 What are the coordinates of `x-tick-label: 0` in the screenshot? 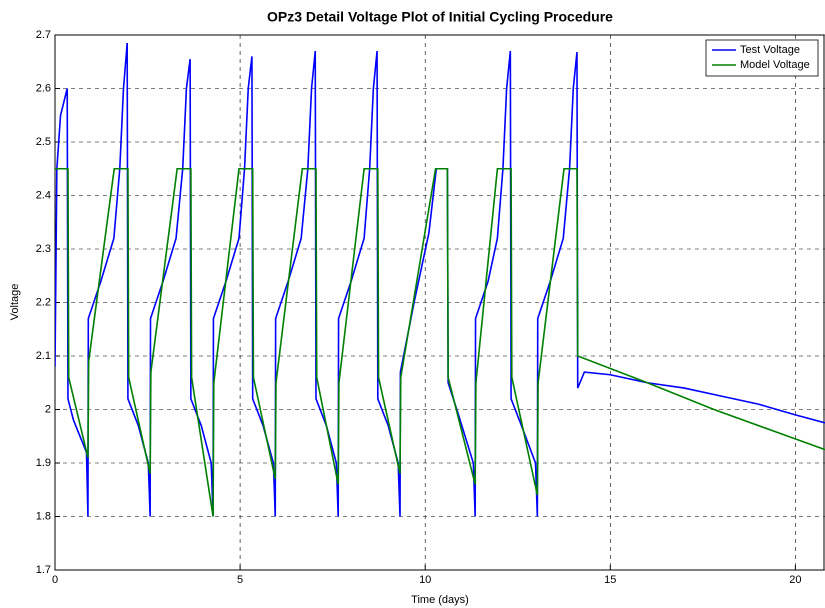 It's located at (55, 580).